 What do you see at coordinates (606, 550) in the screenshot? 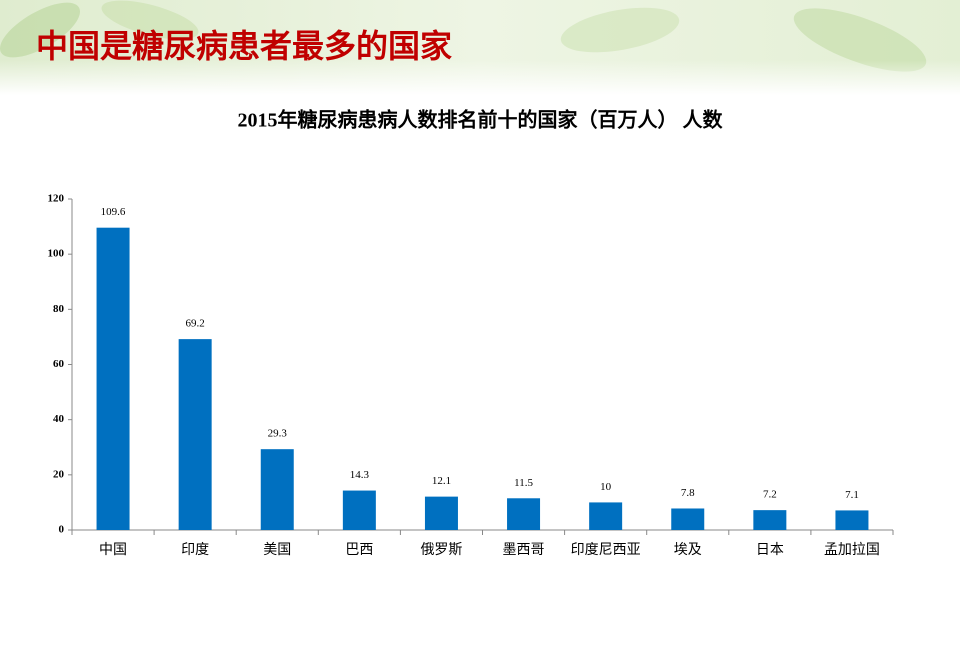
I see `x-tick-label: 印度尼西亚` at bounding box center [606, 550].